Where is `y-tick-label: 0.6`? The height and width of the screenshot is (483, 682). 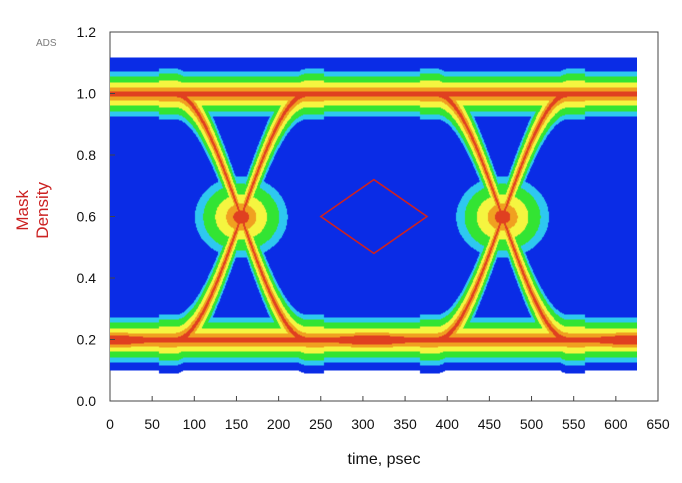 y-tick-label: 0.6 is located at coordinates (87, 217).